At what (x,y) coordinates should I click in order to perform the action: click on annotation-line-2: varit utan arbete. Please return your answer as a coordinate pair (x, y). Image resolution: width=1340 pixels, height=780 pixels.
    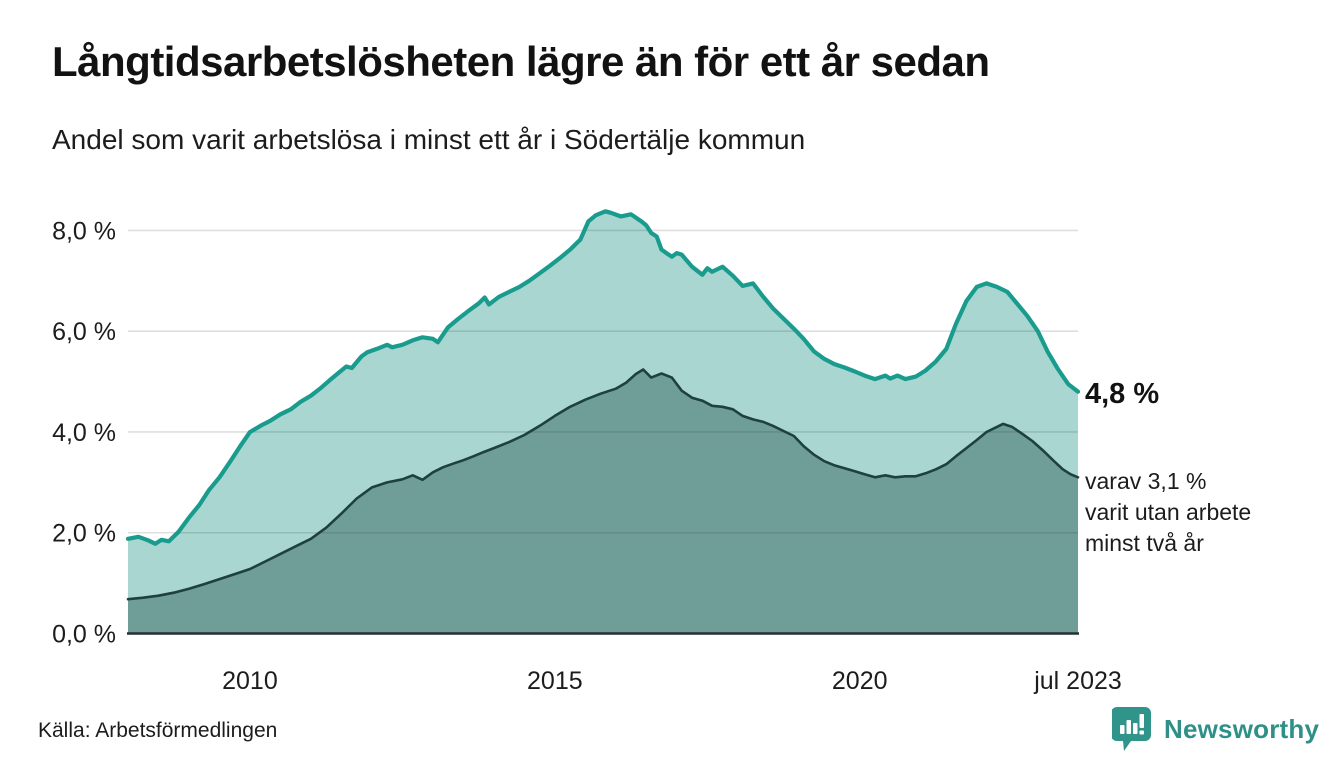
    Looking at the image, I should click on (1168, 512).